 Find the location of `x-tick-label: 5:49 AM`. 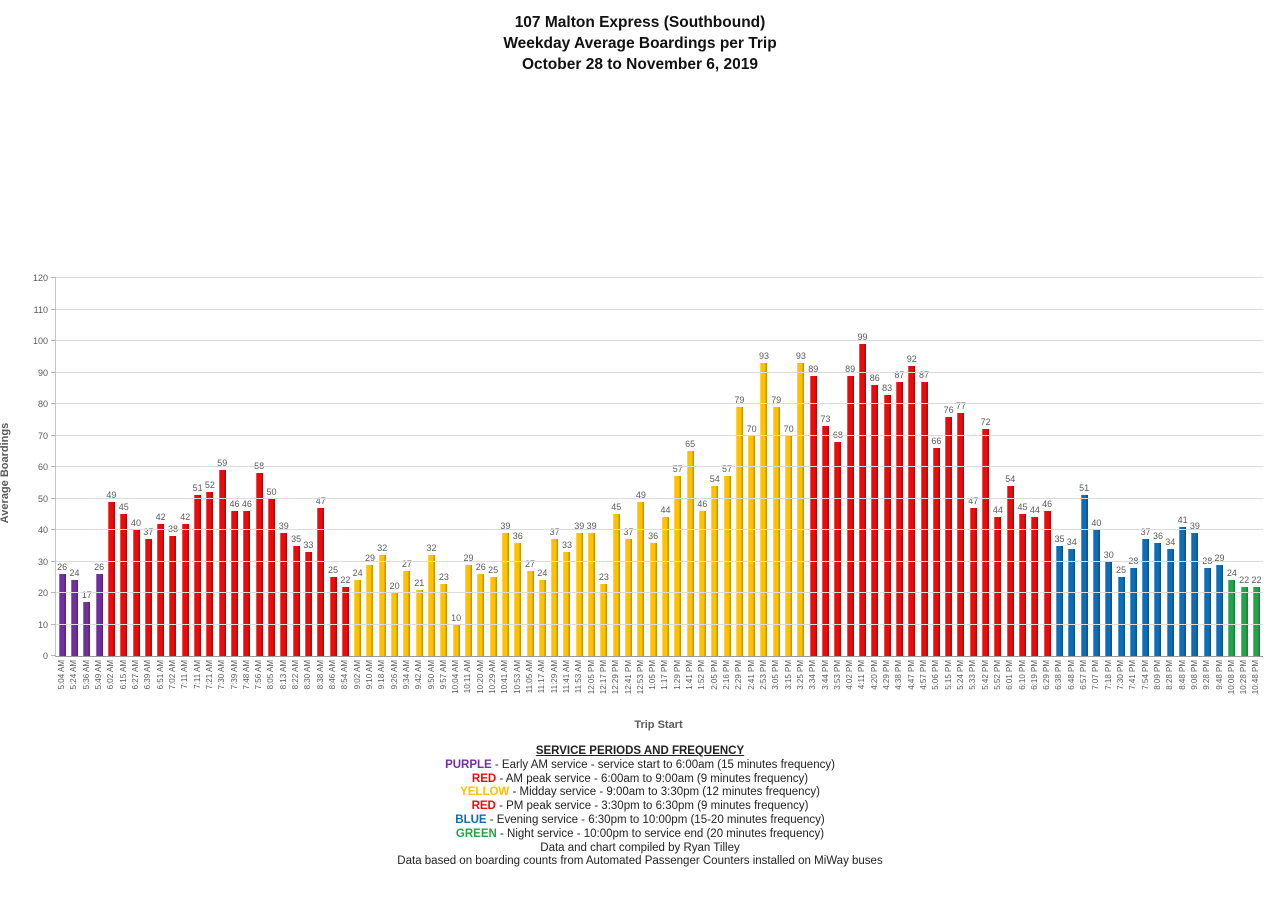

x-tick-label: 5:49 AM is located at coordinates (99, 675).